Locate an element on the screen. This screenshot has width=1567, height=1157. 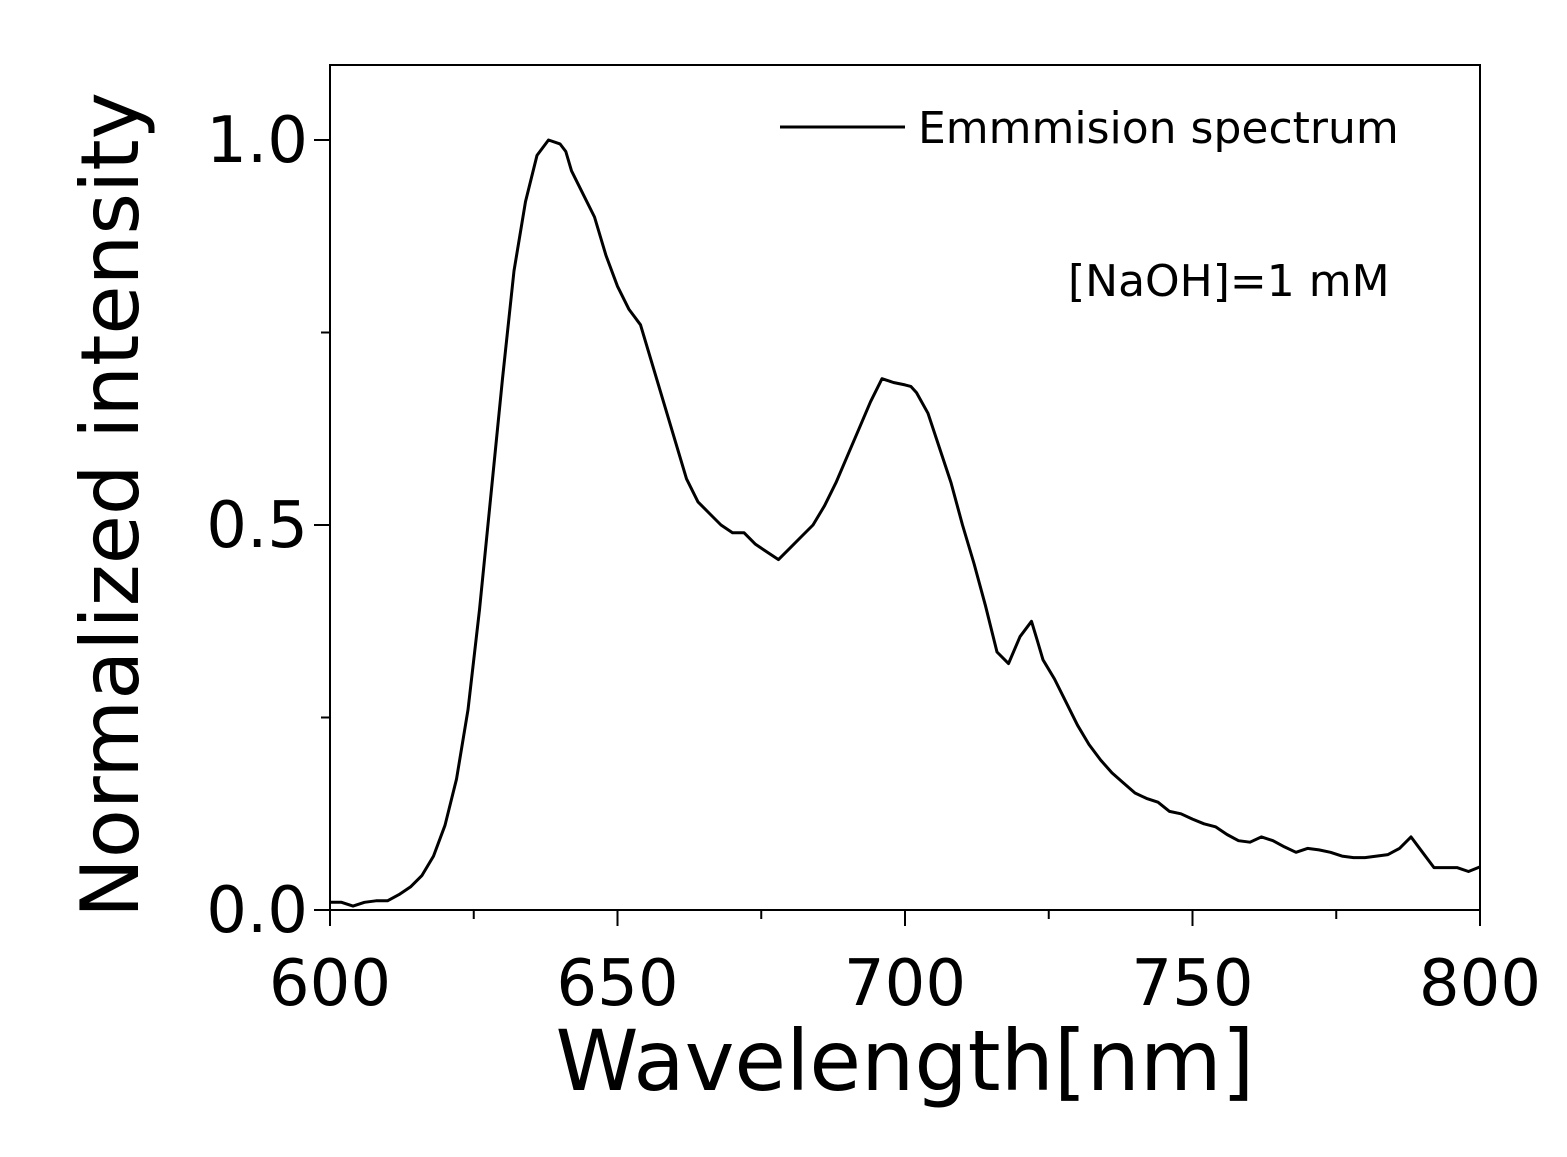
y-tick-label-0.0: 0.0 is located at coordinates (257, 911).